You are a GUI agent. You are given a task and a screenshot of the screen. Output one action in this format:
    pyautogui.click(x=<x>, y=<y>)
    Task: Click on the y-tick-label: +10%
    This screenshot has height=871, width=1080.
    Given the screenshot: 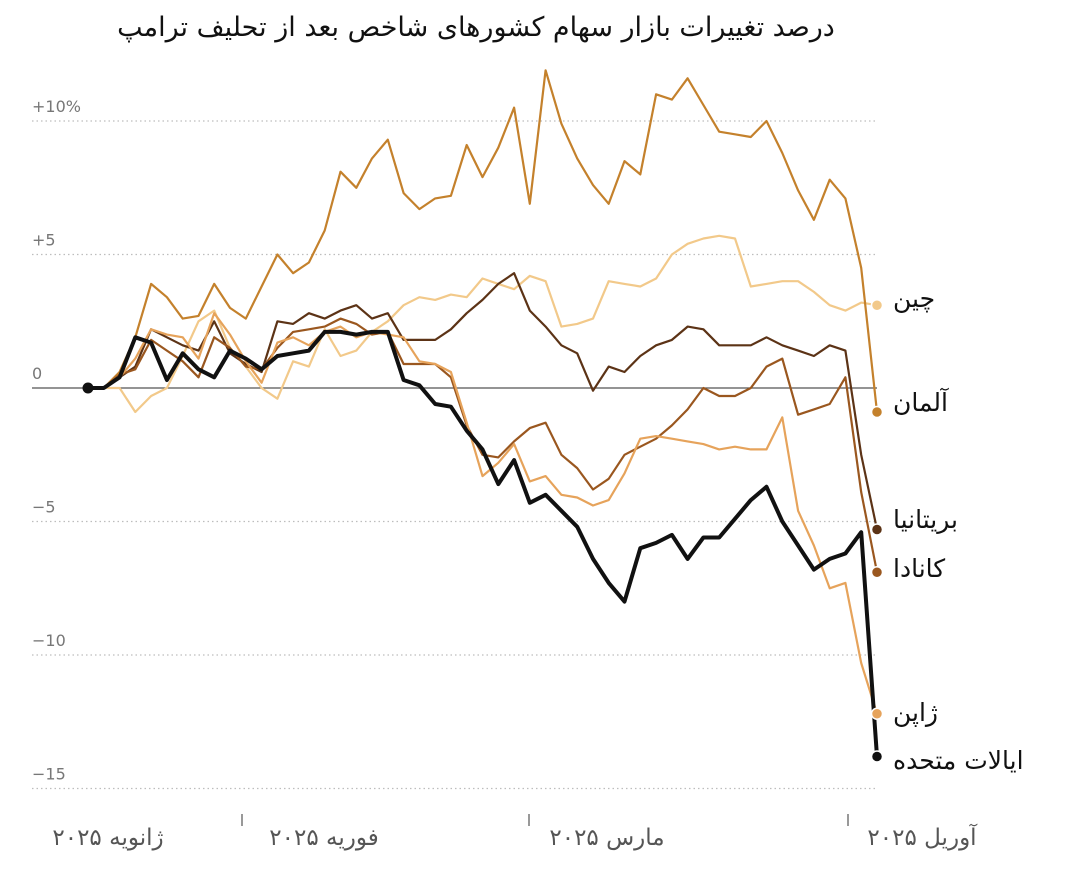 What is the action you would take?
    pyautogui.click(x=56, y=106)
    